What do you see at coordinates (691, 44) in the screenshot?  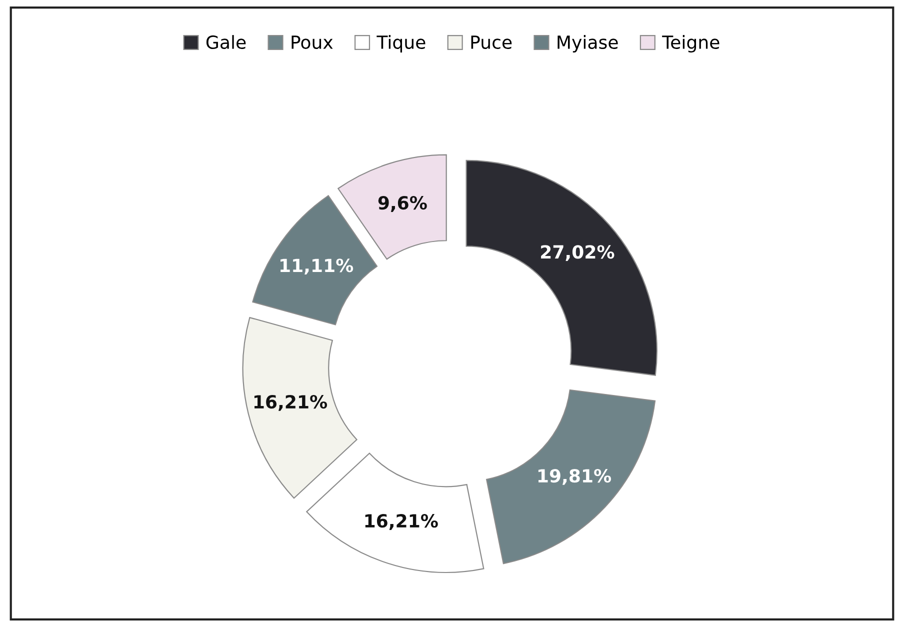 I see `legend-label: Teigne` at bounding box center [691, 44].